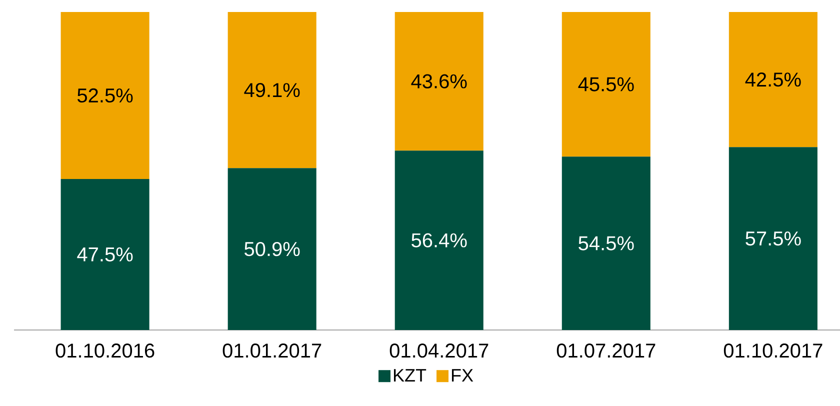 This screenshot has width=840, height=406. What do you see at coordinates (439, 351) in the screenshot?
I see `x-tick-label: 01.04.2017` at bounding box center [439, 351].